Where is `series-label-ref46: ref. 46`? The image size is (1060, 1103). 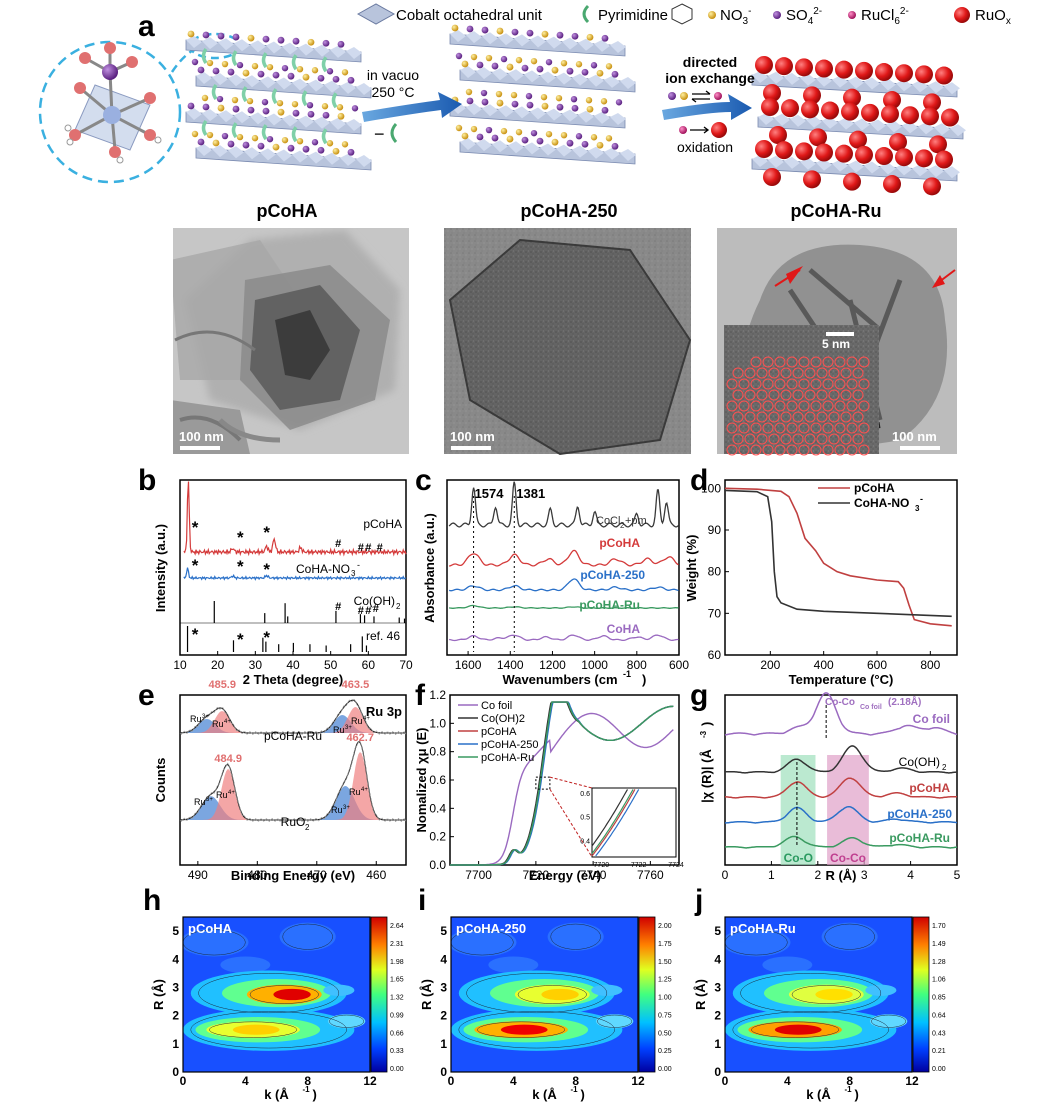 series-label-ref46: ref. 46 is located at coordinates (383, 636).